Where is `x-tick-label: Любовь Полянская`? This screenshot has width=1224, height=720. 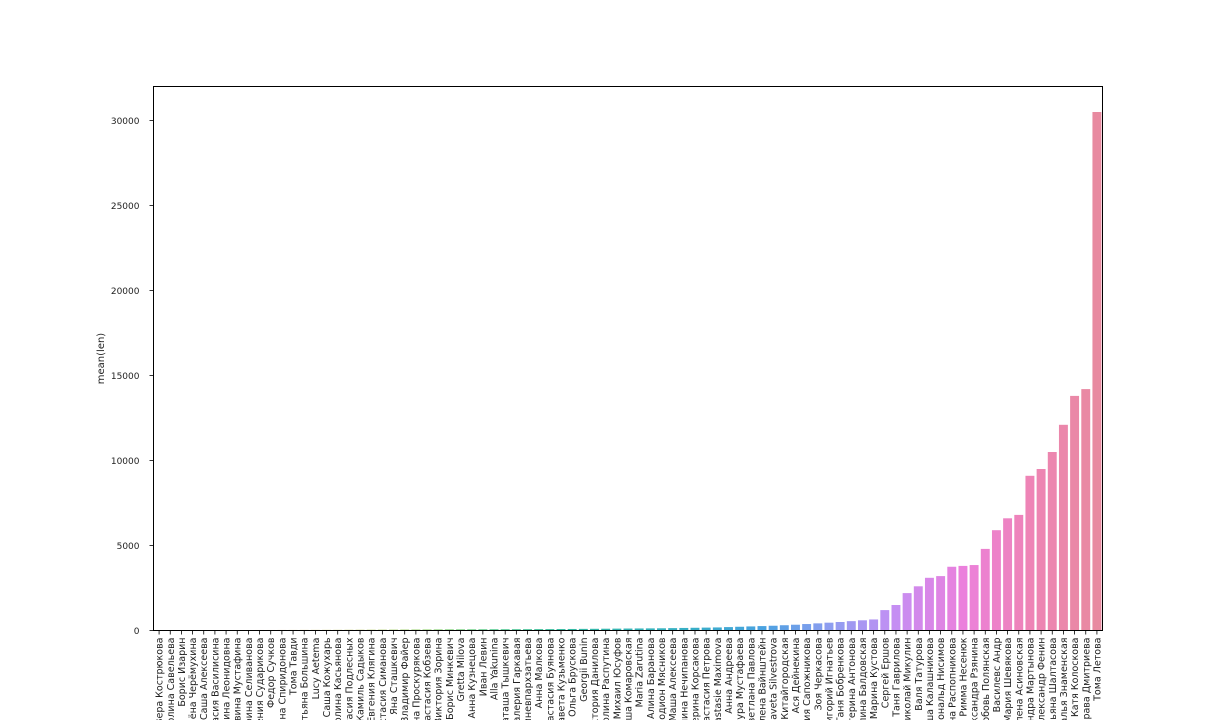
x-tick-label: Любовь Полянская is located at coordinates (986, 679).